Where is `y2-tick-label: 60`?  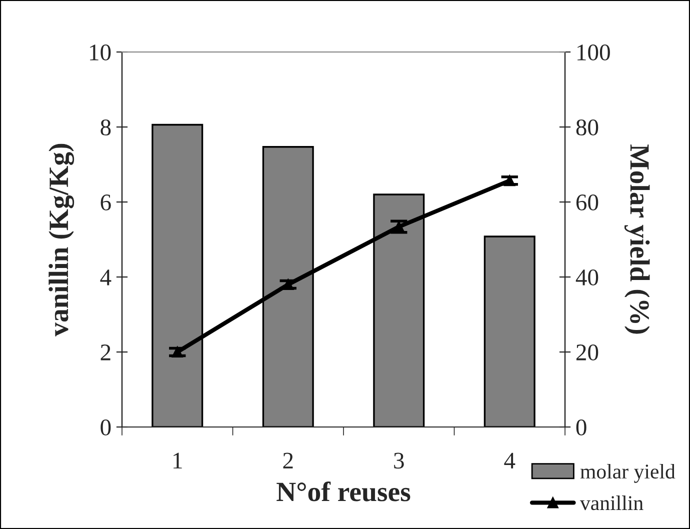
y2-tick-label: 60 is located at coordinates (587, 202).